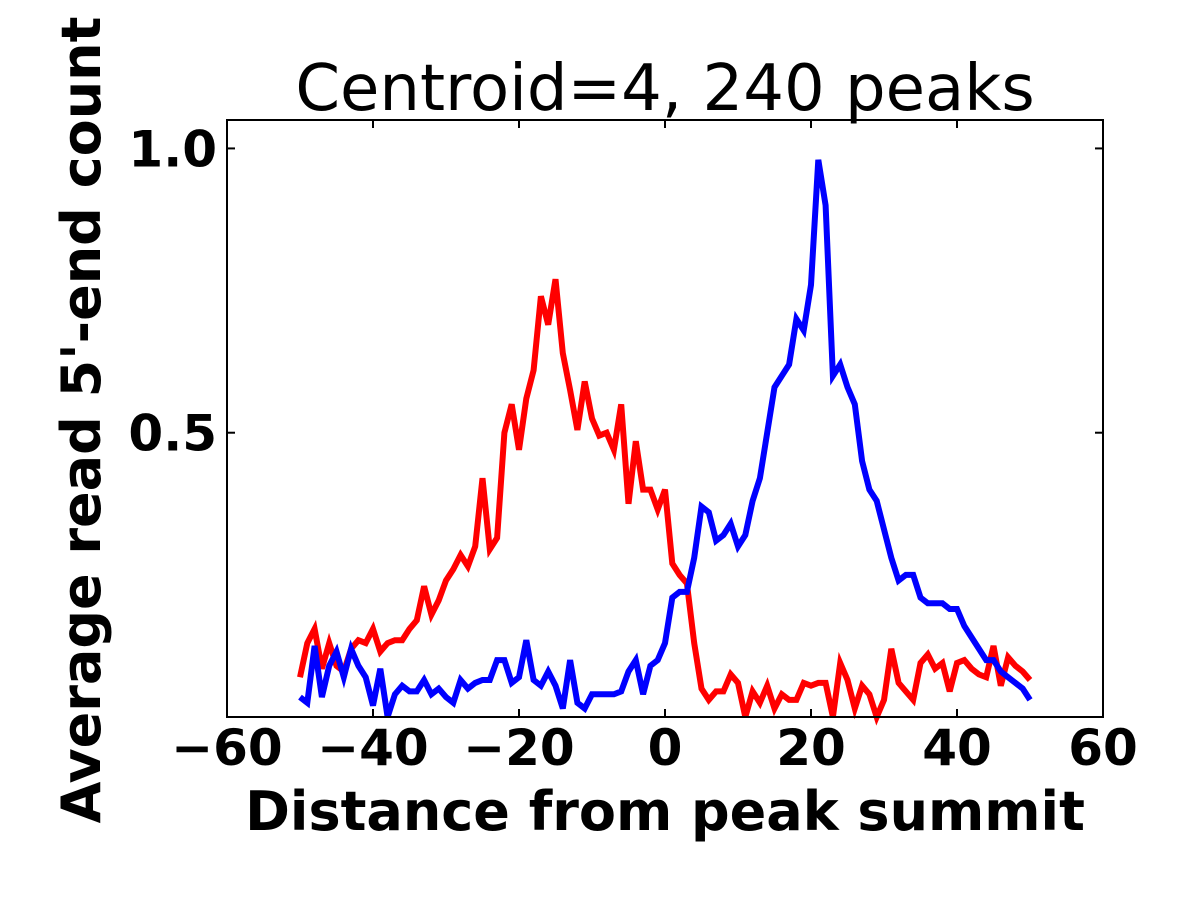 The image size is (1200, 900). Describe the element at coordinates (665, 811) in the screenshot. I see `x-axis-label: Distance from peak summit` at that location.